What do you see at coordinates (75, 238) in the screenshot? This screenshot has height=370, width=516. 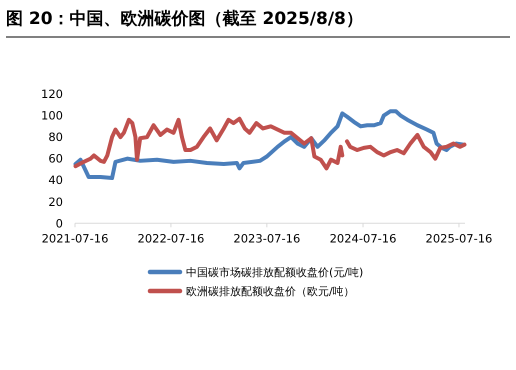 I see `x-tick-label: 2021-07-16` at bounding box center [75, 238].